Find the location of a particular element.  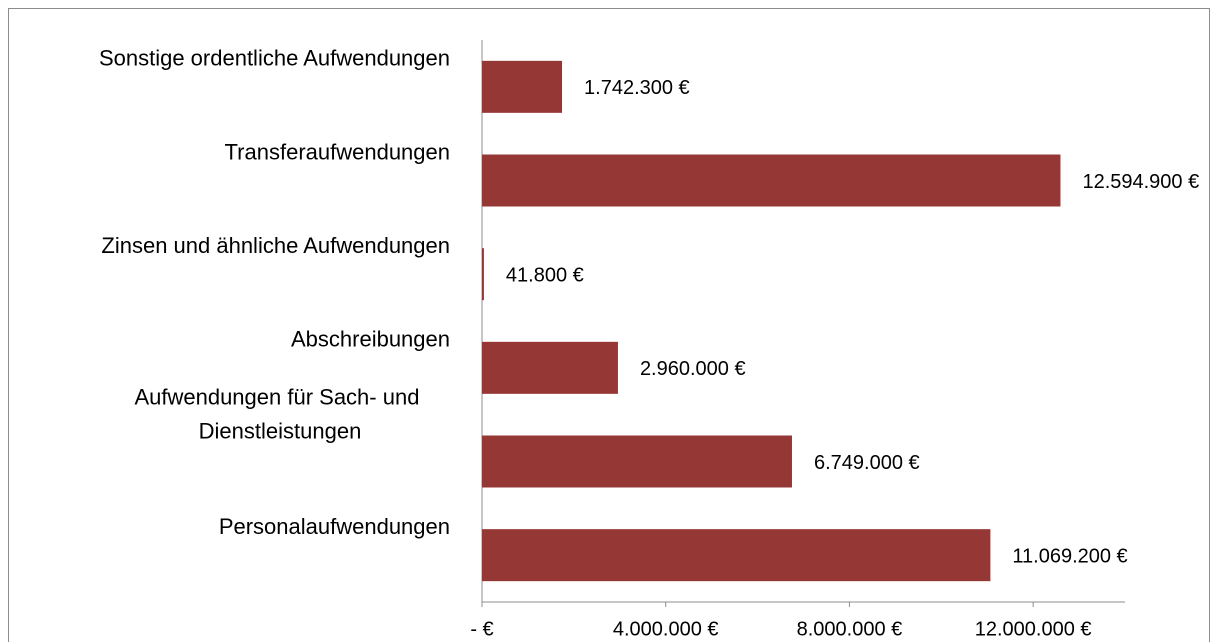

y-tick-label: Zinsen und ähnliche Aufwendungen is located at coordinates (275, 245).